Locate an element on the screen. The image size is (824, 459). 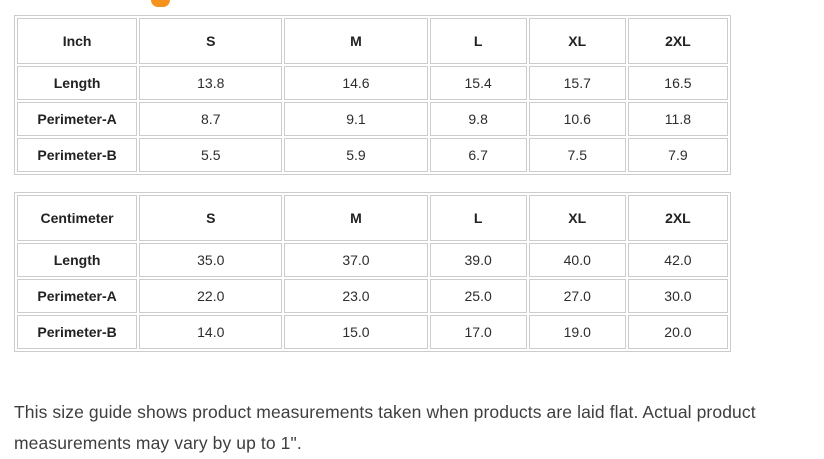
unit-header-centimeter: Centimeter is located at coordinates (77, 218).